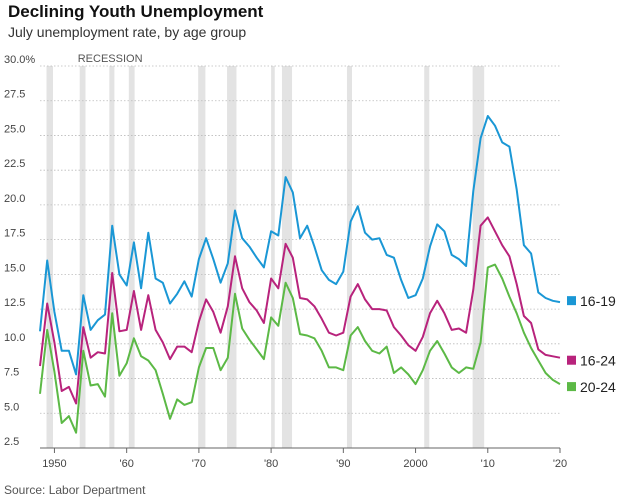 This screenshot has height=500, width=620. I want to click on chart-subtitle: July unemployment rate, by age group, so click(127, 32).